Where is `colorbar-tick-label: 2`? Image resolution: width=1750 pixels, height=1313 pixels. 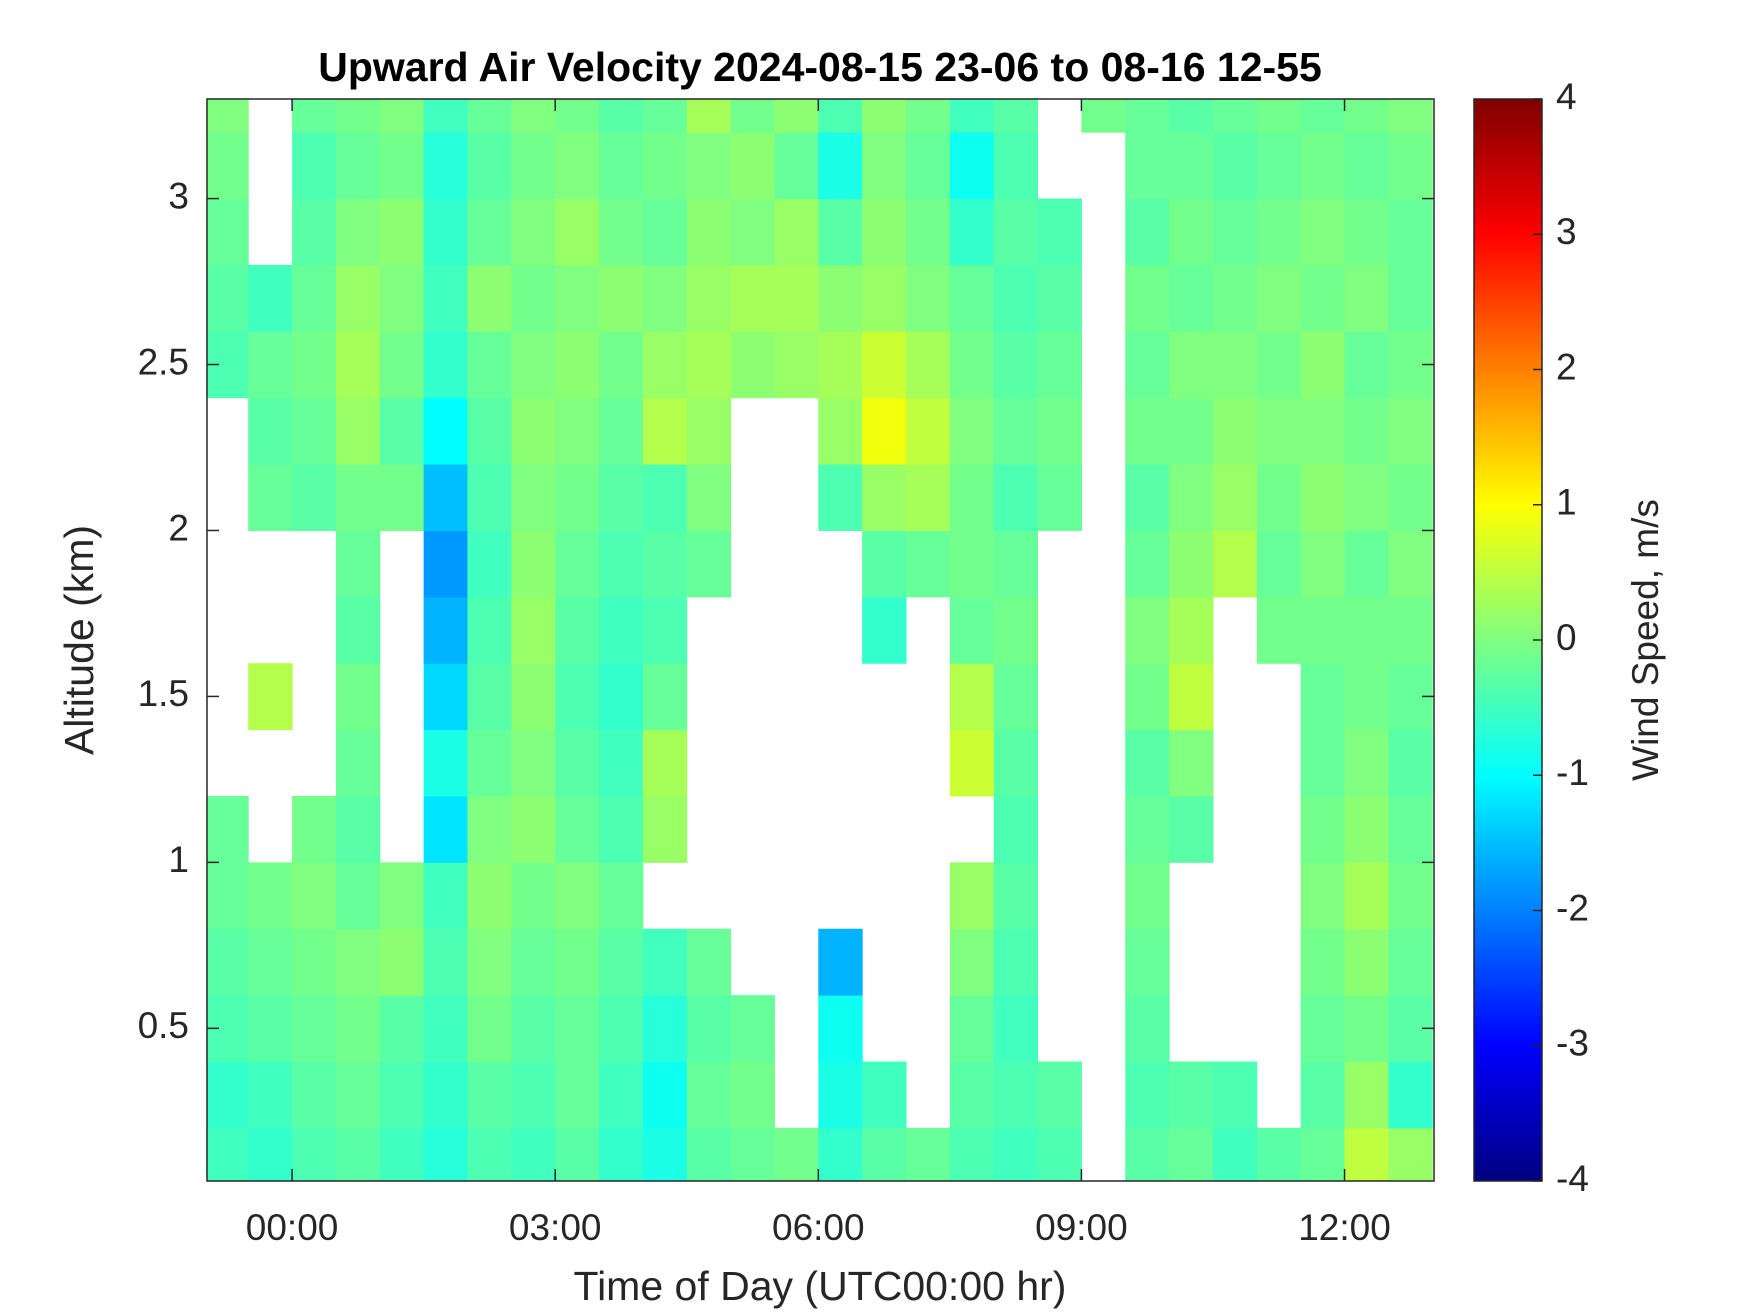
colorbar-tick-label: 2 is located at coordinates (1566, 366).